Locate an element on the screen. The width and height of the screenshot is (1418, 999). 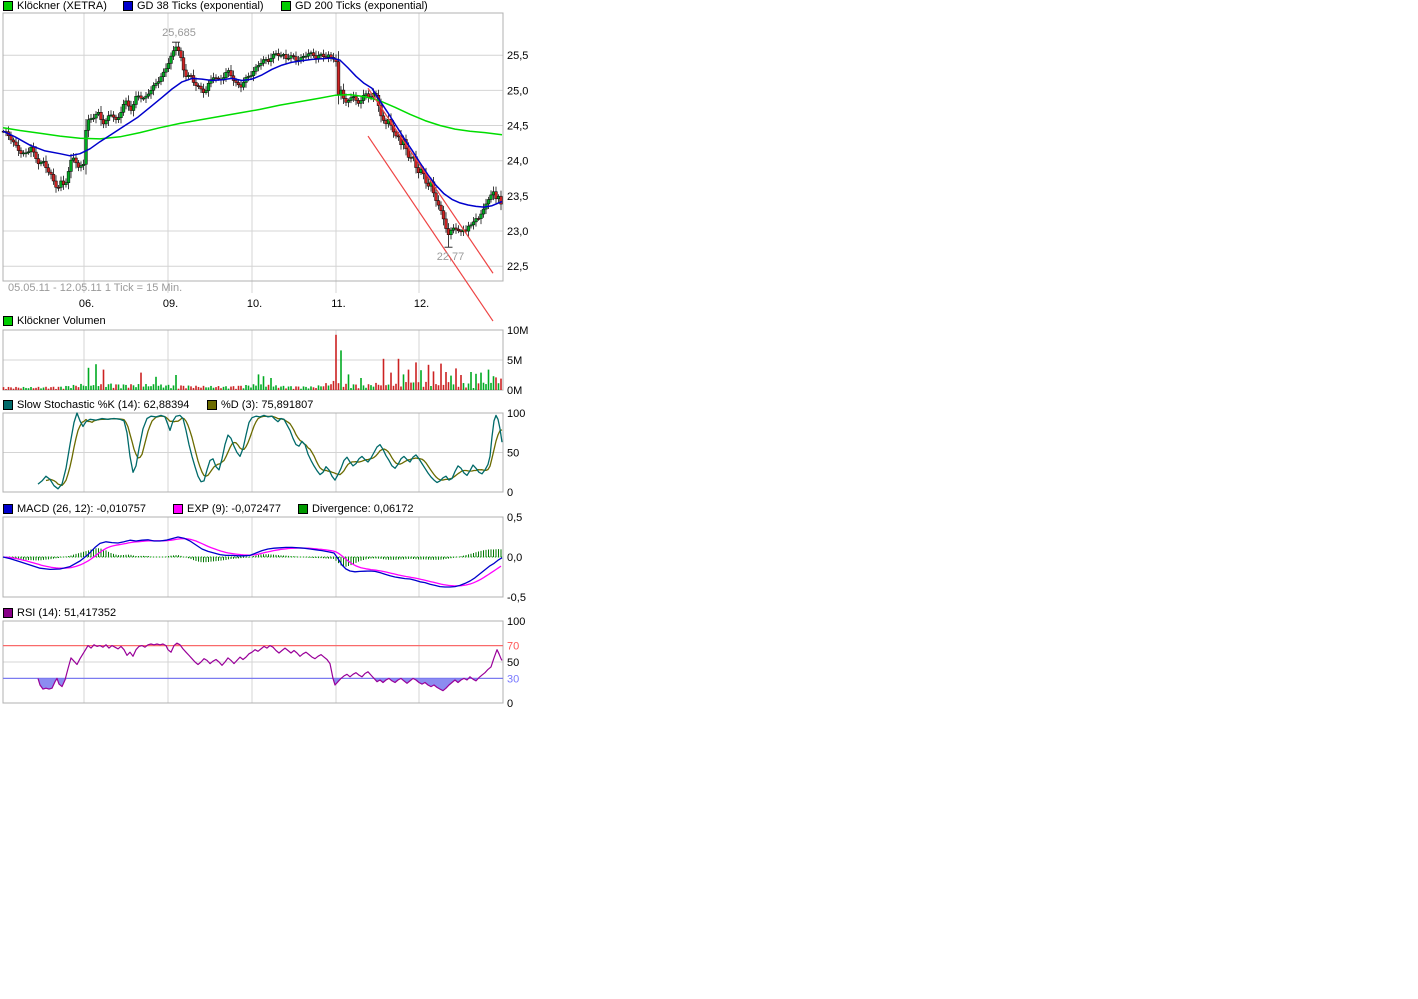
volume-y-tick-label: 0M is located at coordinates (514, 391).